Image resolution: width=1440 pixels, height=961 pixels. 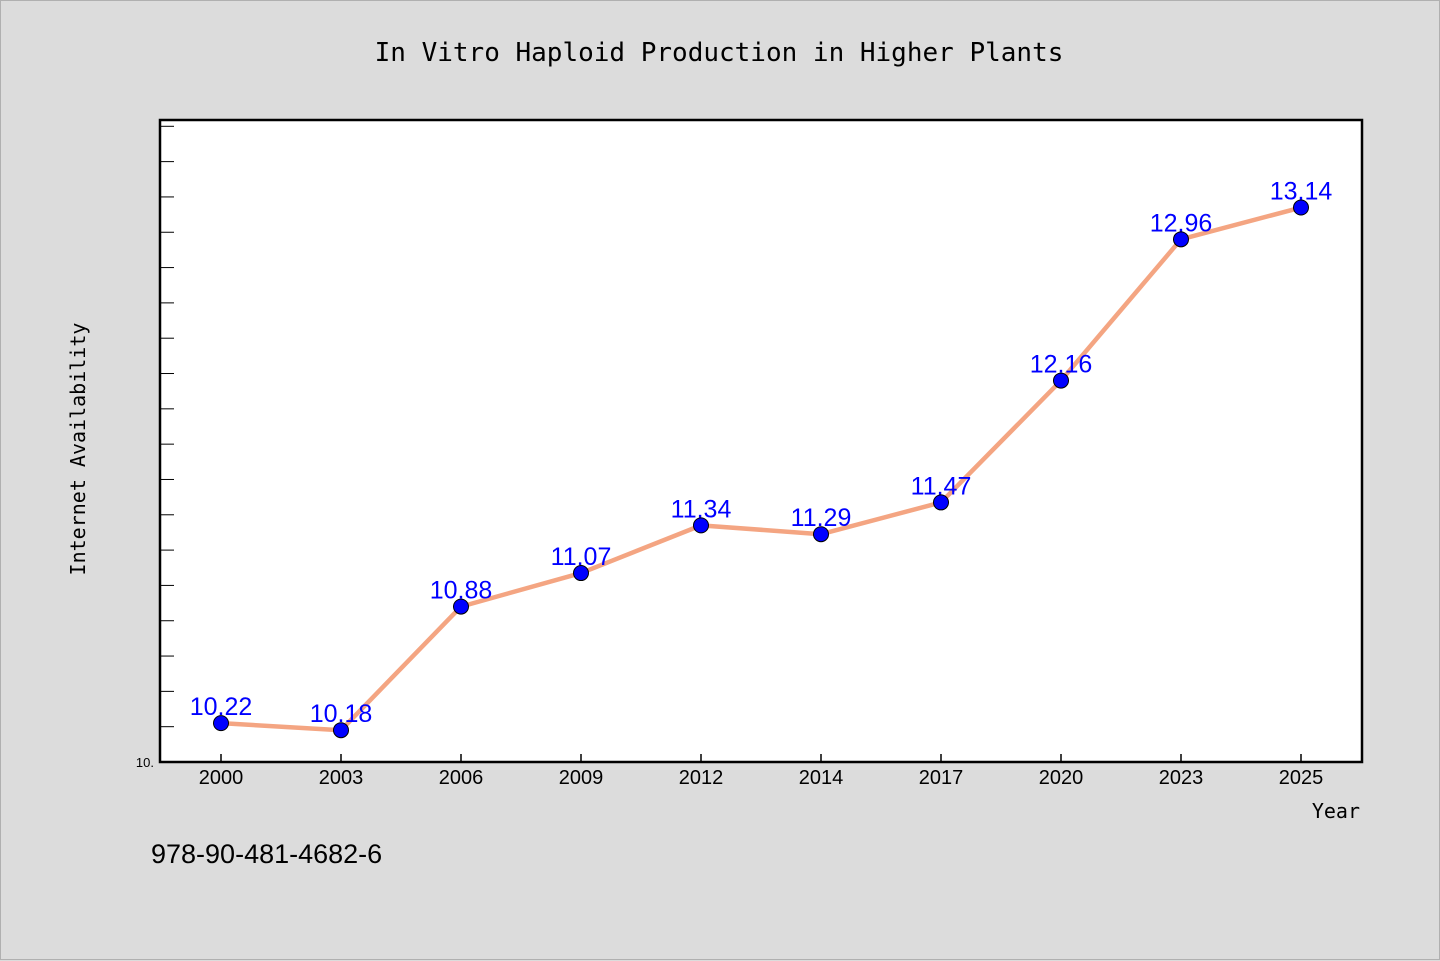 What do you see at coordinates (145, 762) in the screenshot?
I see `y-tick-label: 10.` at bounding box center [145, 762].